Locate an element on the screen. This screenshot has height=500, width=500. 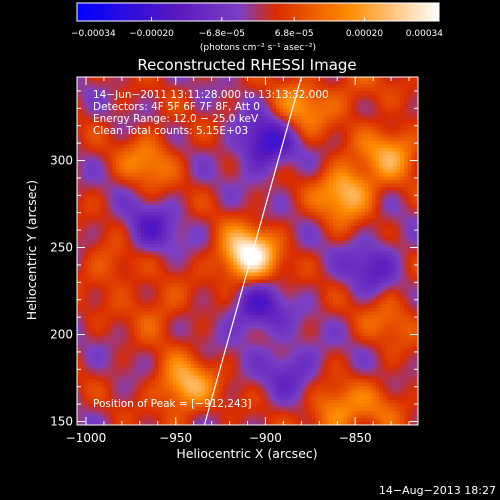
peak-position-label: Position of Peak = [−912,243] is located at coordinates (172, 404).